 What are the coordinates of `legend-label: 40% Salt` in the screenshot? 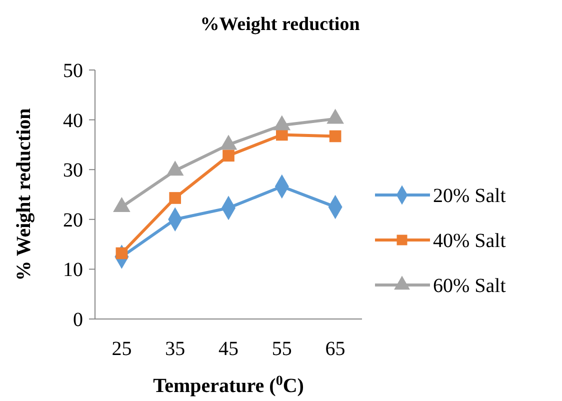 It's located at (469, 241).